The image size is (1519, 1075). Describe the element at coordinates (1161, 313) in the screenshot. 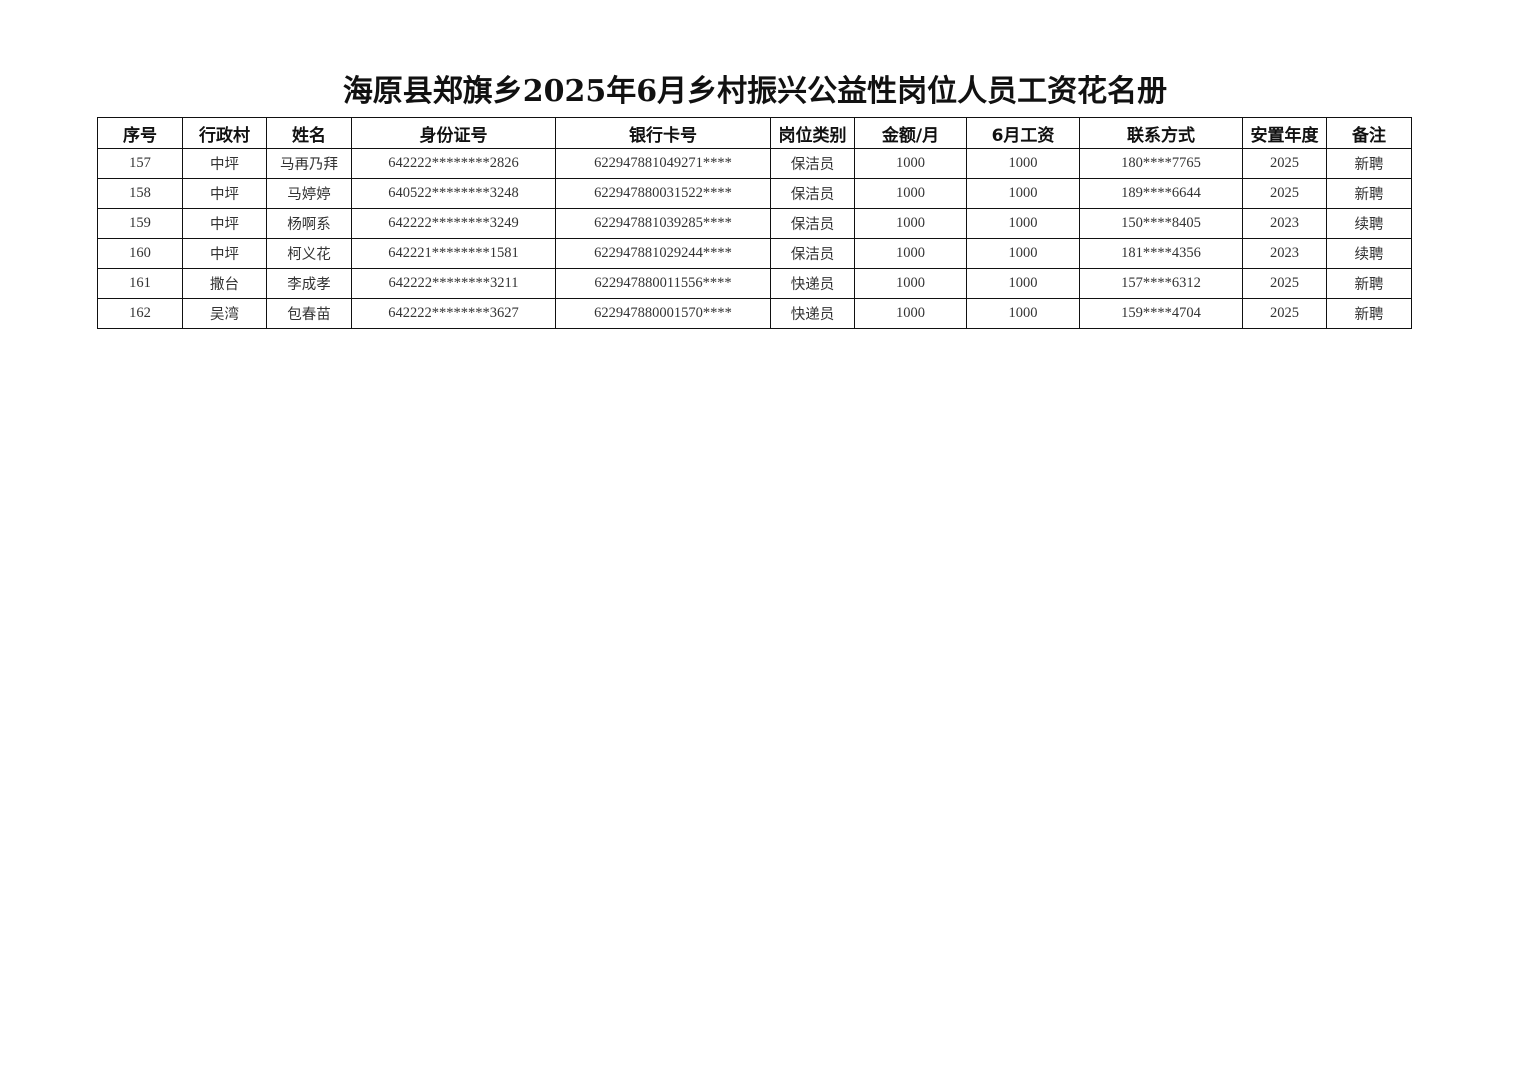

I see `cell-contact: 159****4704` at that location.